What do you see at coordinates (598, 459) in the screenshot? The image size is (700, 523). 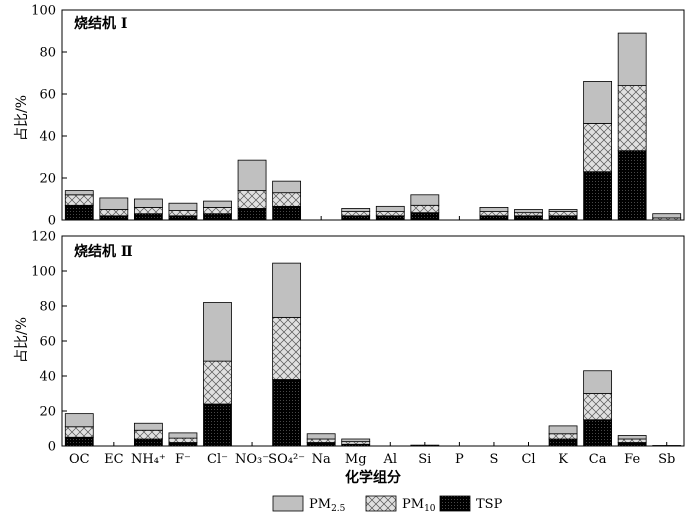 I see `x-tick-label: Ca` at bounding box center [598, 459].